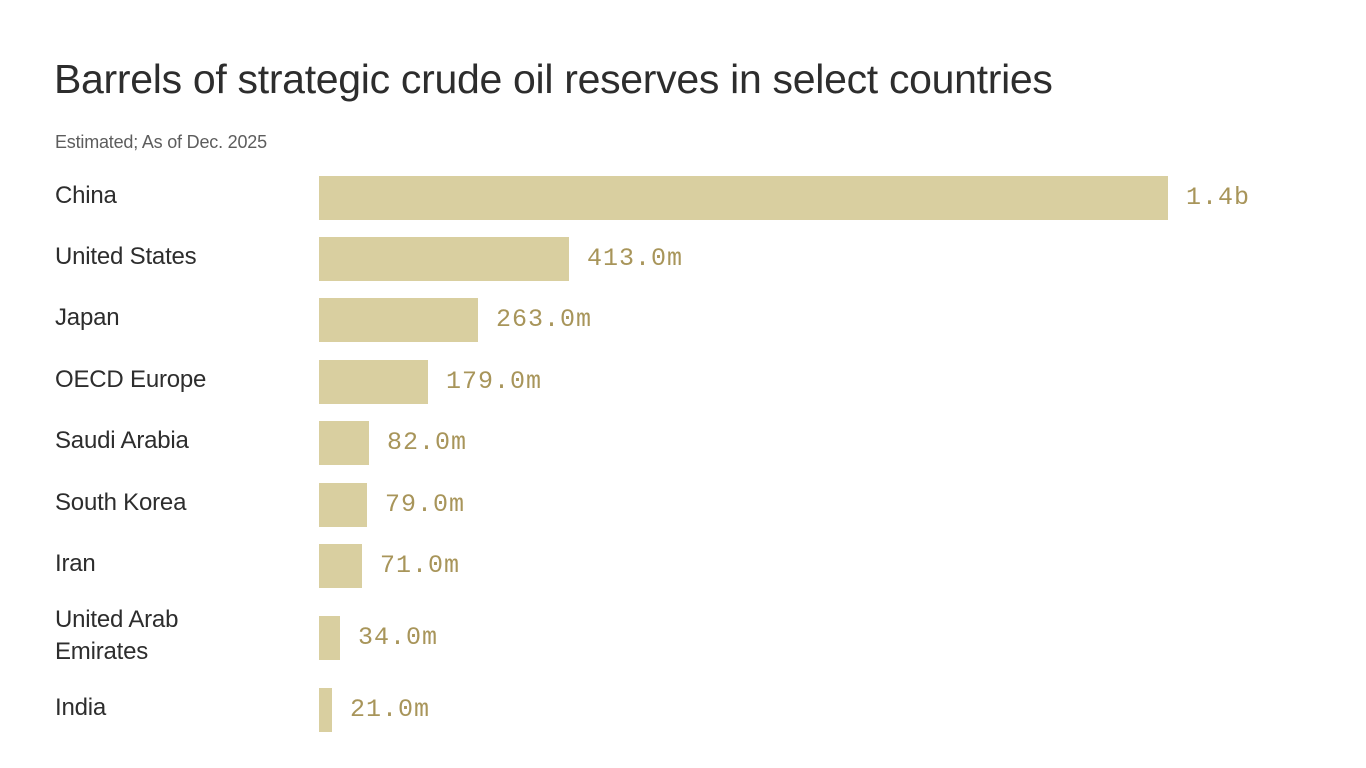  Describe the element at coordinates (398, 637) in the screenshot. I see `value-label: 34.0m` at that location.